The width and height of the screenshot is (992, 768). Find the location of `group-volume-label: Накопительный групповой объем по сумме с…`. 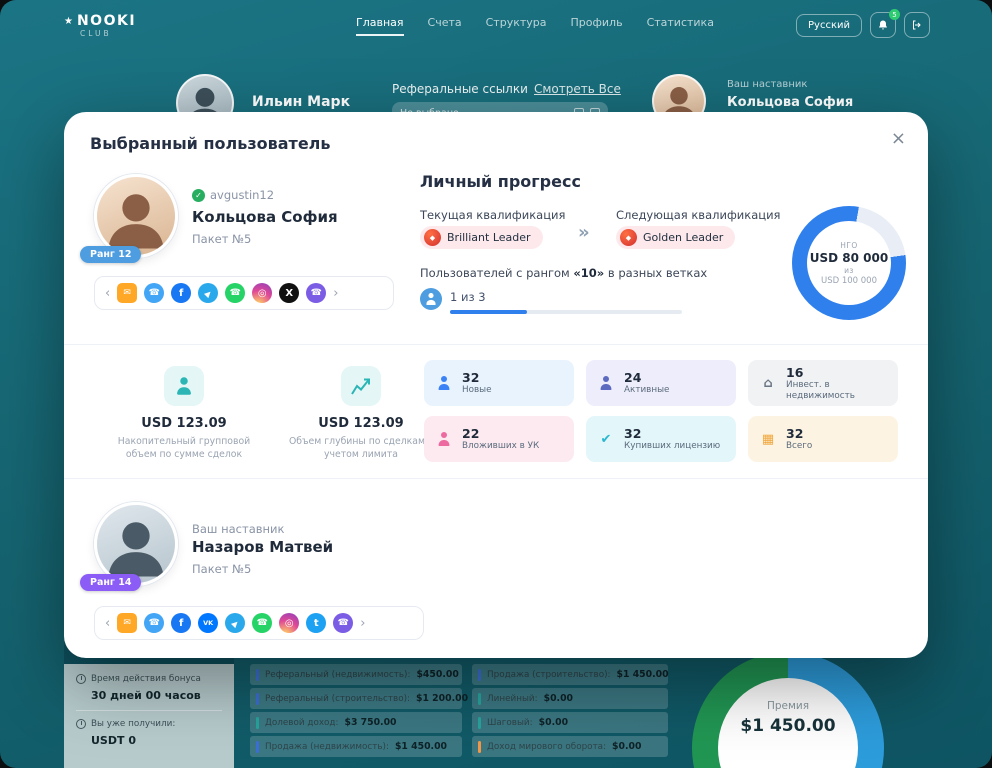

group-volume-label: Накопительный групповой объем по сумме с… is located at coordinates (184, 448).